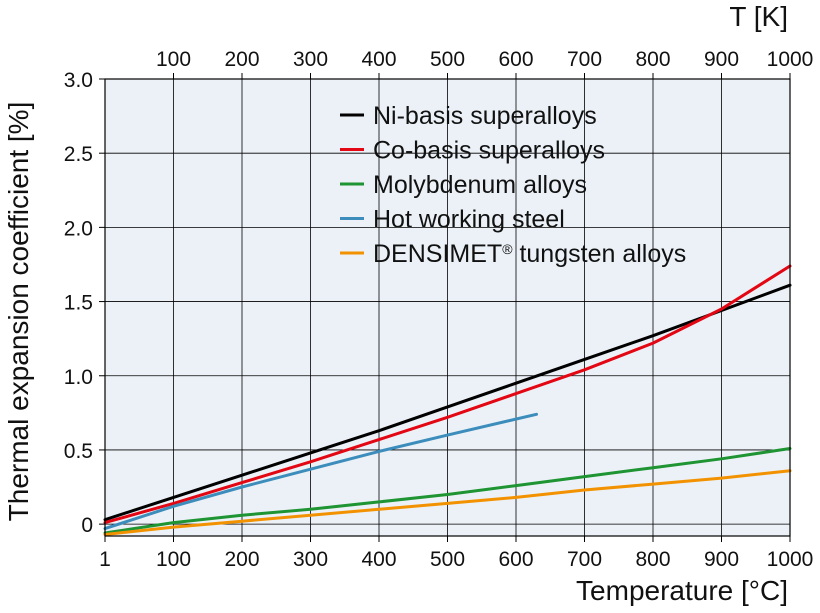 Image resolution: width=820 pixels, height=613 pixels. I want to click on x-tick-label: 800, so click(652, 559).